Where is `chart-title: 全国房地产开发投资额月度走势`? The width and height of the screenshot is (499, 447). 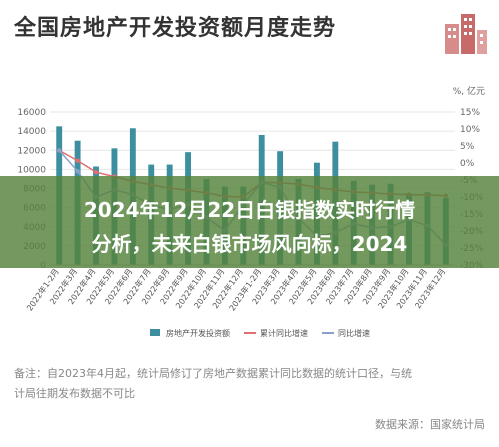 chart-title: 全国房地产开发投资额月度走势 is located at coordinates (175, 28).